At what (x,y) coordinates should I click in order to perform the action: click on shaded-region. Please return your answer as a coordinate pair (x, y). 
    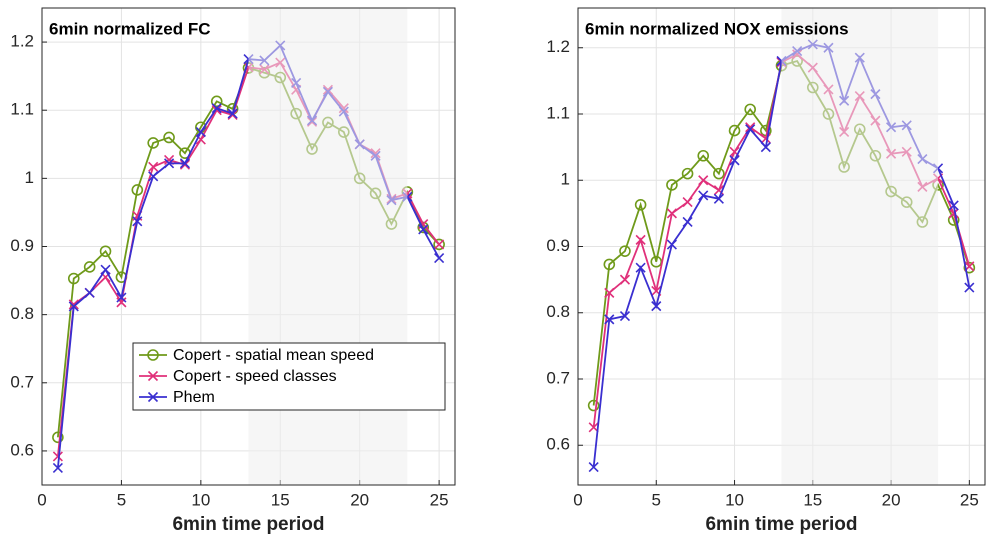
    Looking at the image, I should click on (860, 246).